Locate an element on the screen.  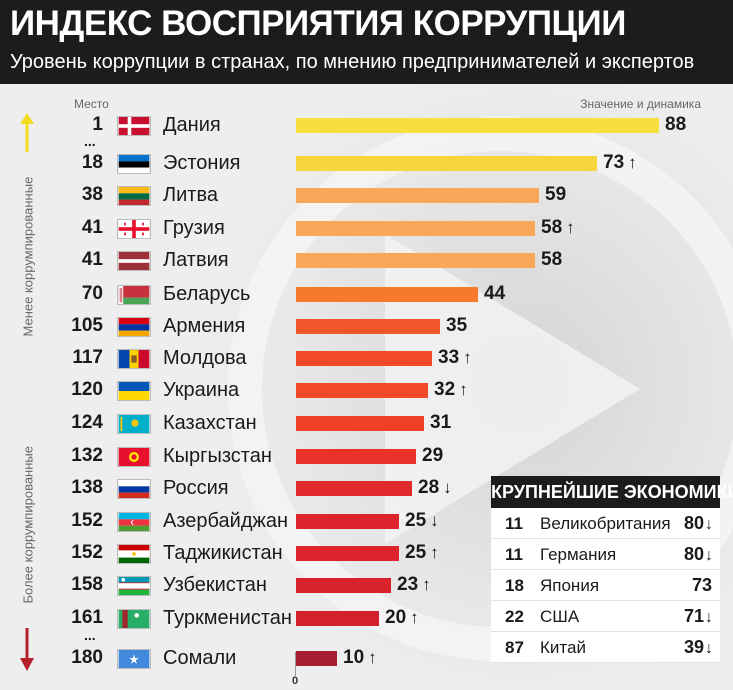
value-column-header: Значение и динамика is located at coordinates (640, 104).